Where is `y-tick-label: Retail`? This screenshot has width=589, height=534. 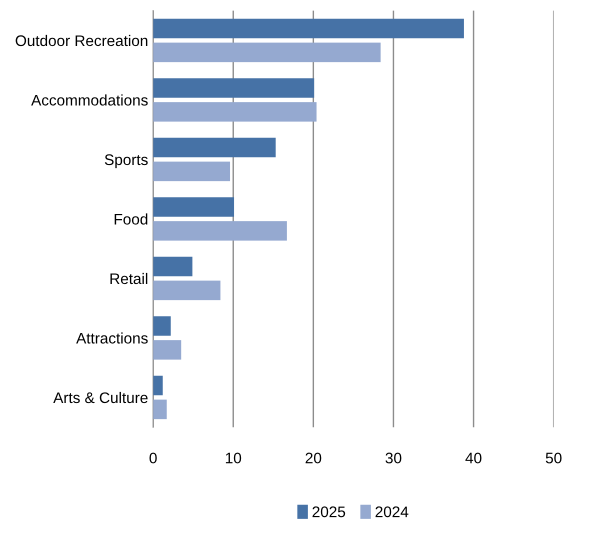
y-tick-label: Retail is located at coordinates (129, 278).